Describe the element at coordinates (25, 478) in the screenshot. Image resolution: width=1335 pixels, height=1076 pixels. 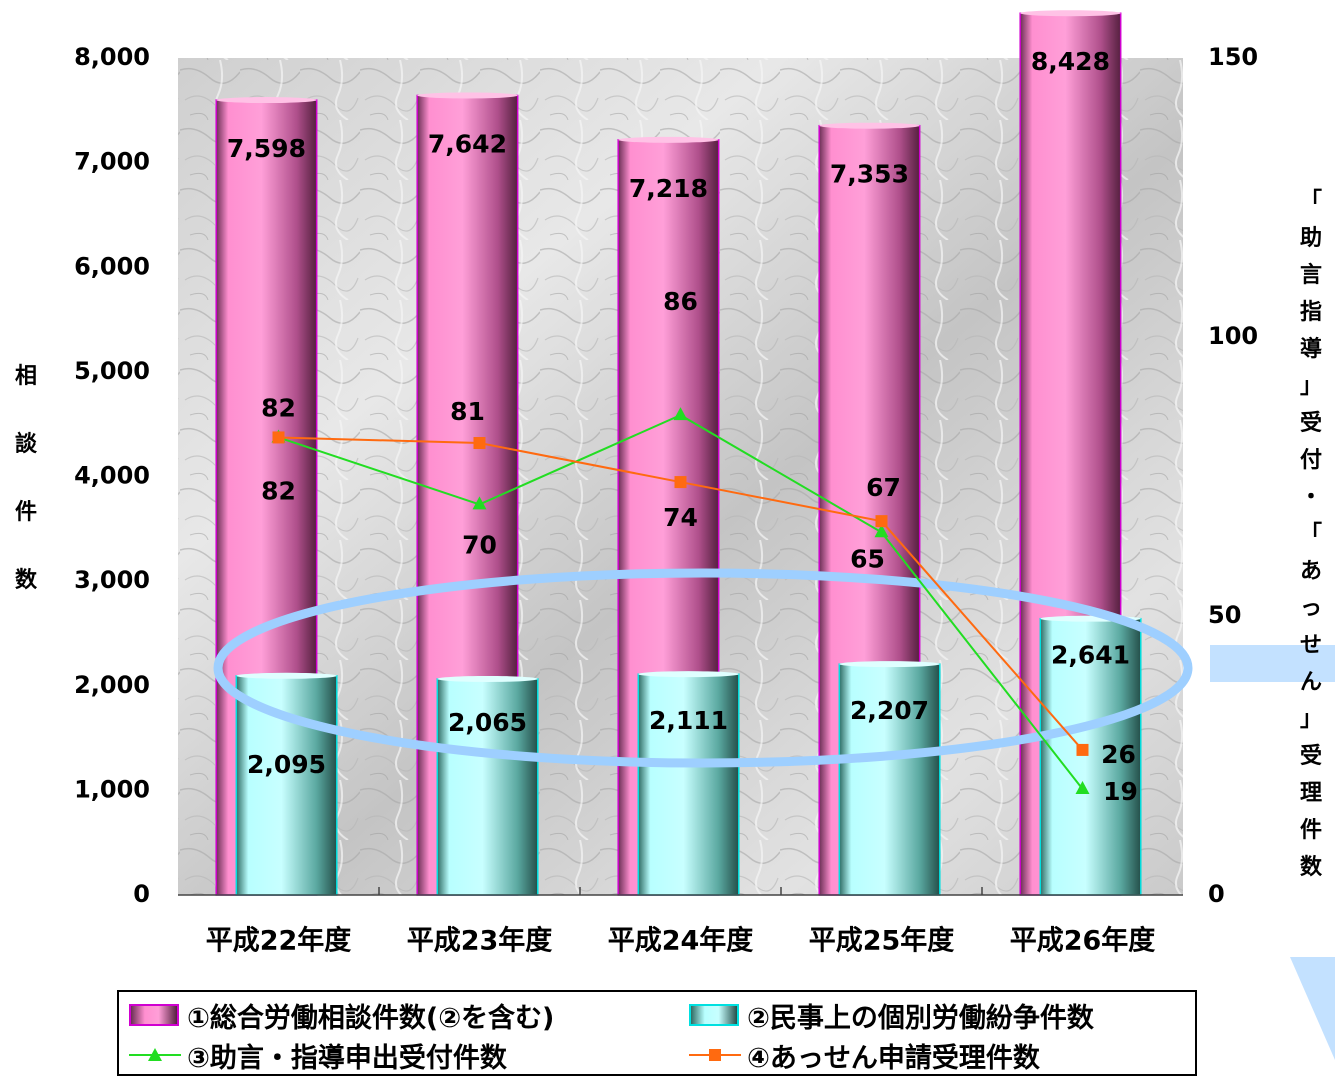
I see `y-axis-title: 相談件数` at that location.